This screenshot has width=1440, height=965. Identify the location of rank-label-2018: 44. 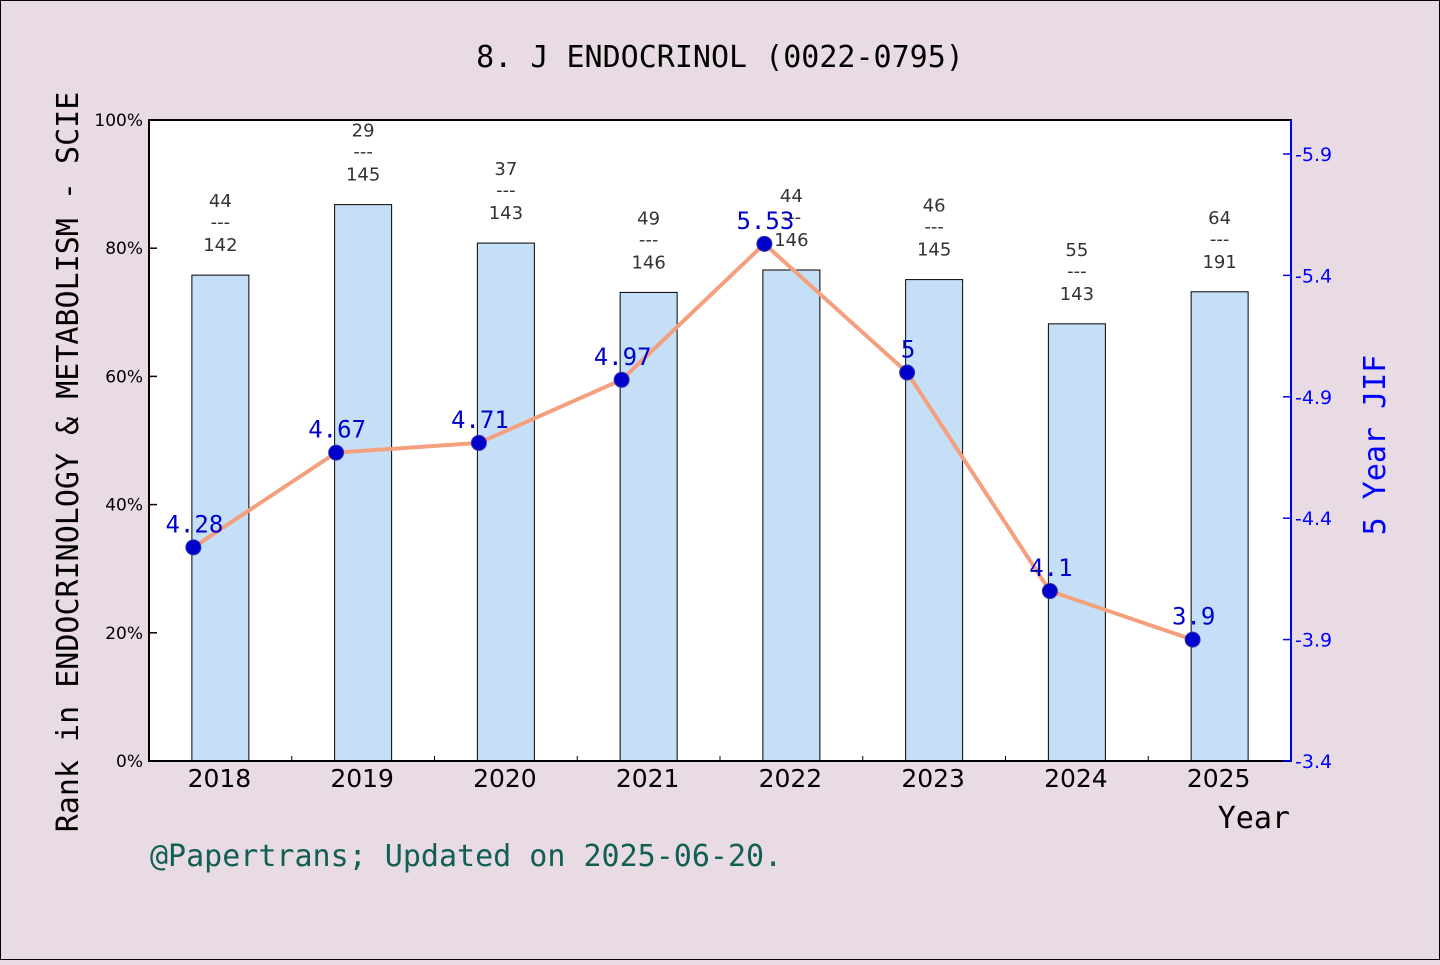
(220, 201).